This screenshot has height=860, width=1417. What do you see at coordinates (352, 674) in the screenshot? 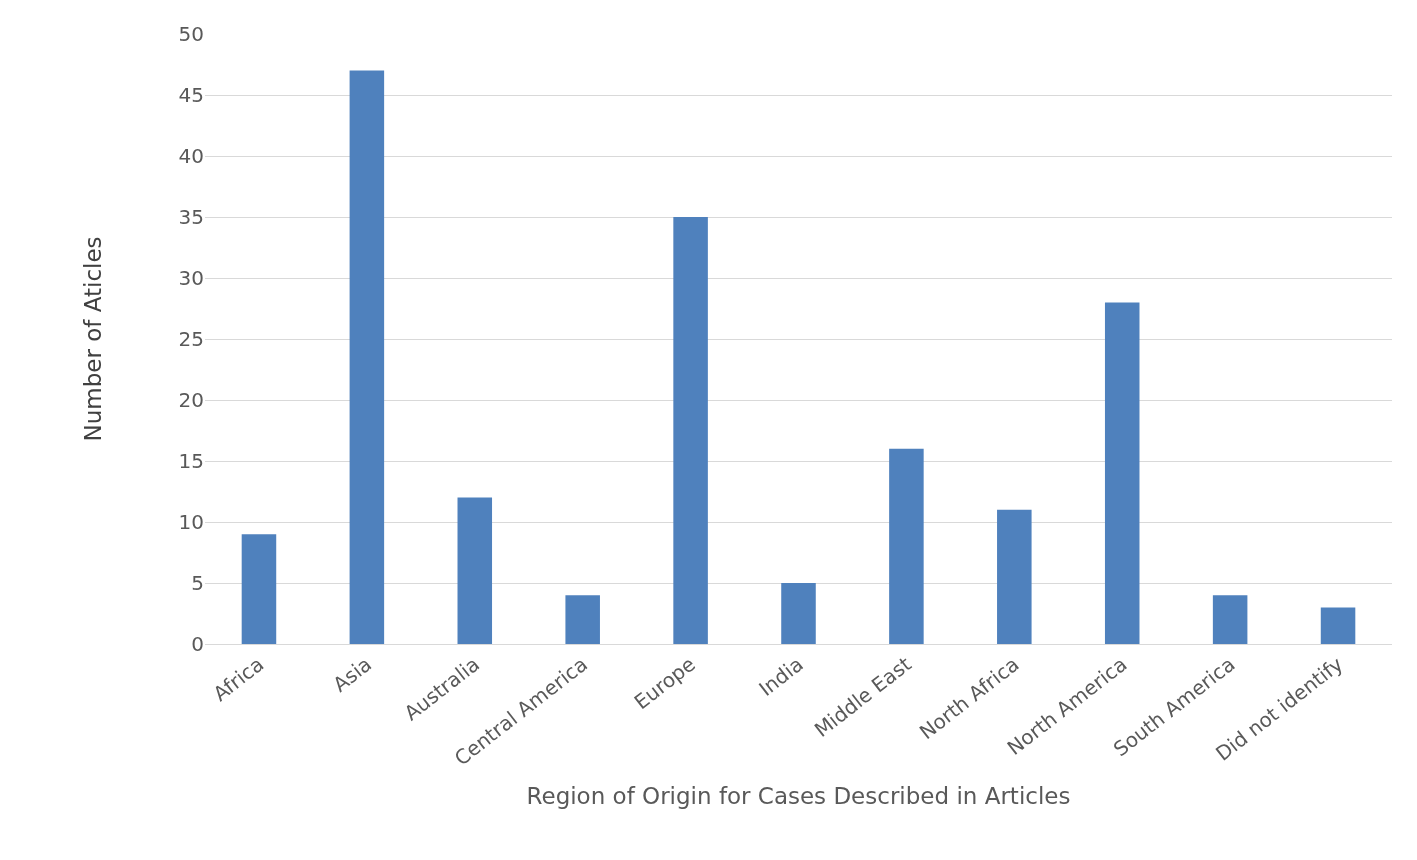
I see `x-tick-label: Asia` at bounding box center [352, 674].